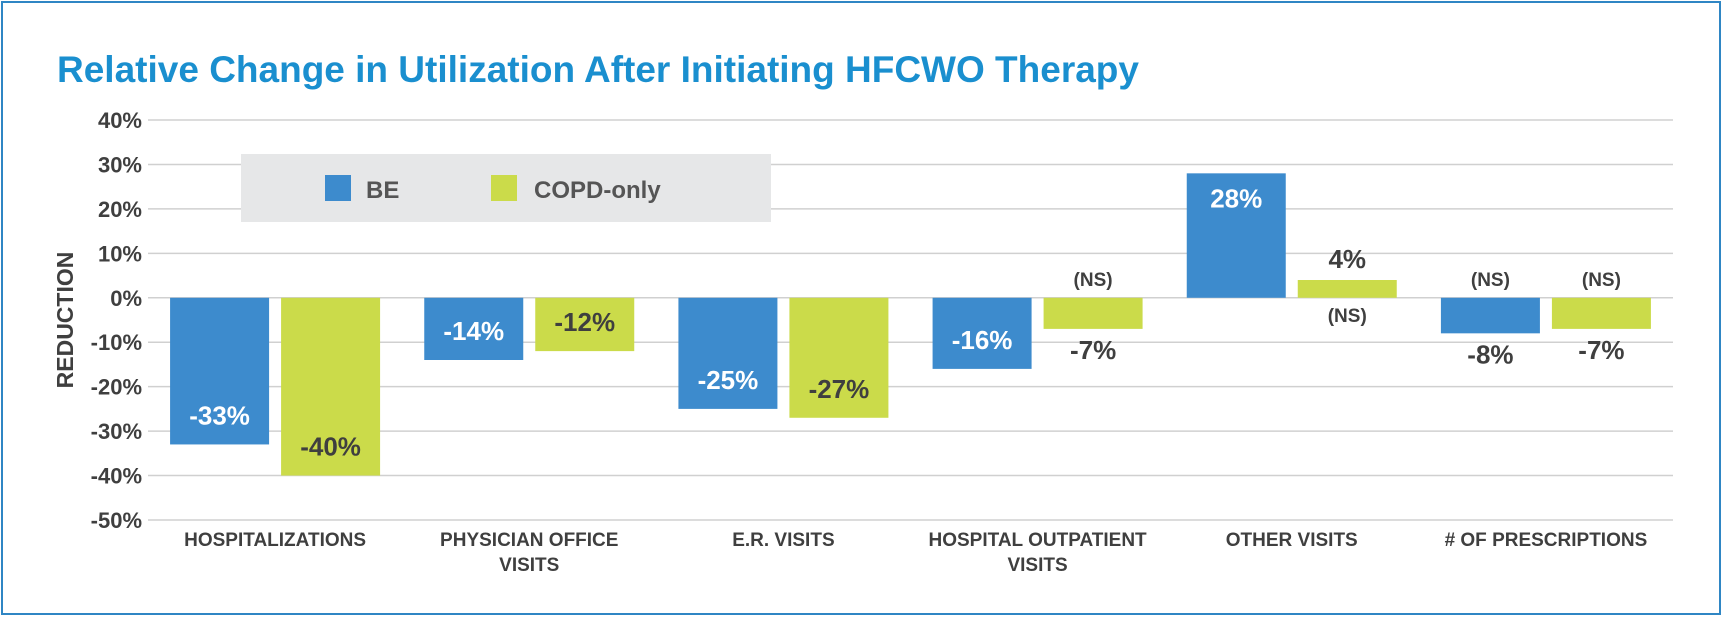 The height and width of the screenshot is (620, 1726). I want to click on y-tick-label: 20%, so click(120, 209).